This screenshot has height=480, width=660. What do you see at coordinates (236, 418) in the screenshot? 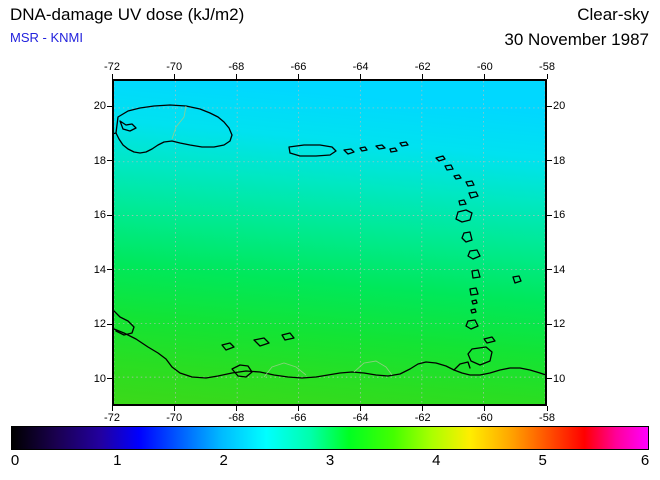
I see `map-x-tick-bottom: -68` at bounding box center [236, 418].